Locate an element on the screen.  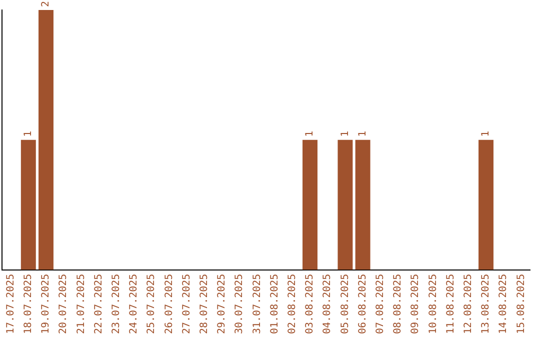
x-tick-label: 03.08.2025 is located at coordinates (310, 304).